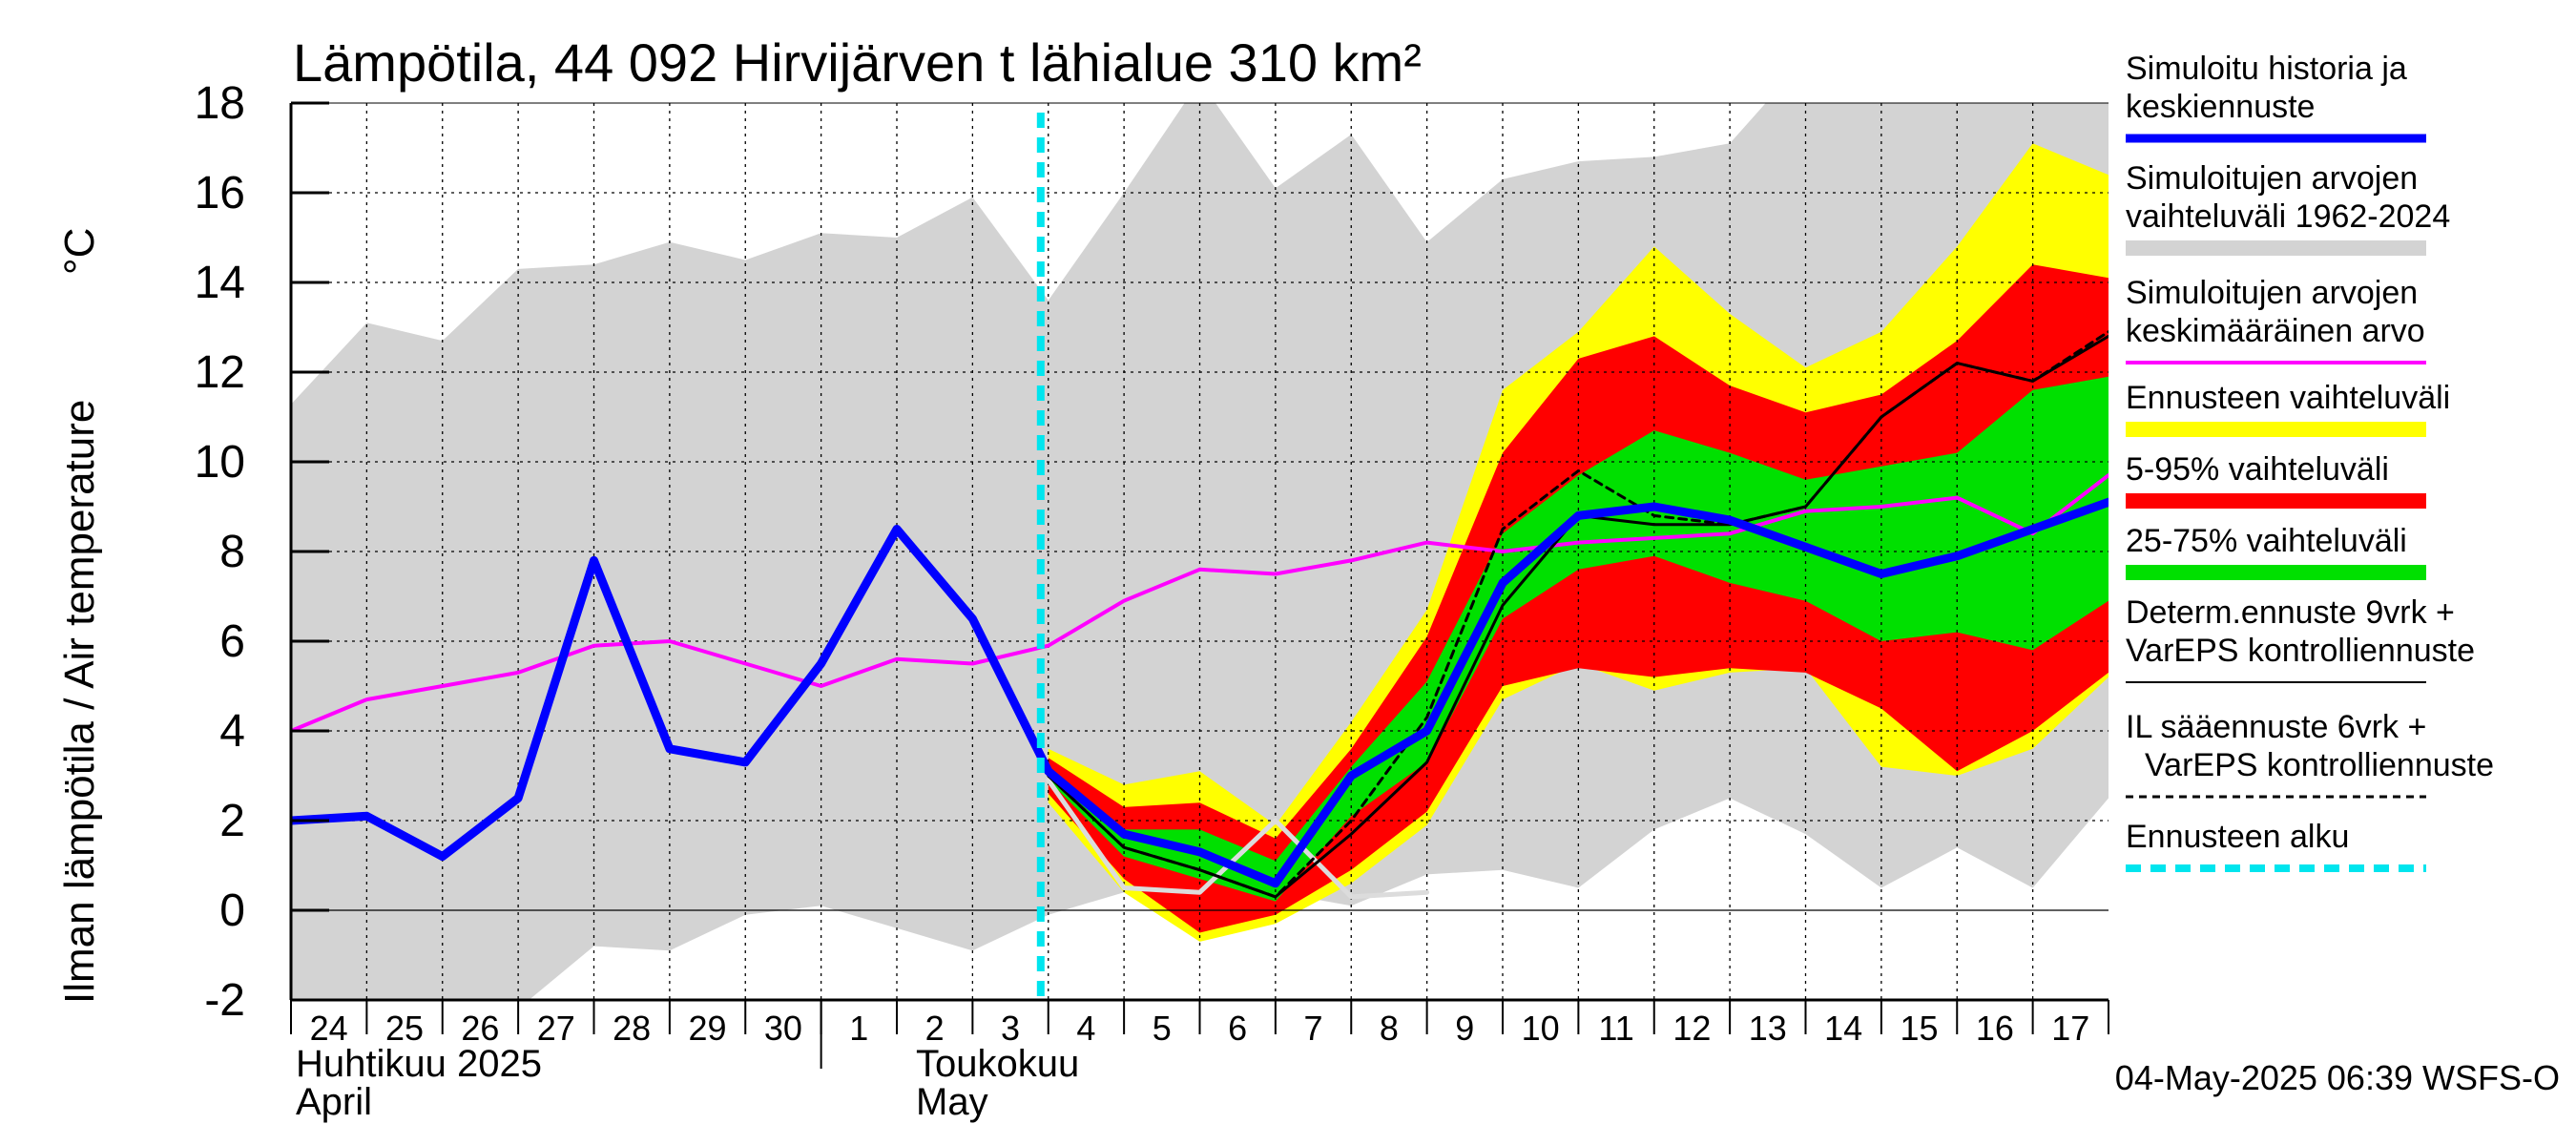  I want to click on x-tick-label: 28, so click(632, 1029).